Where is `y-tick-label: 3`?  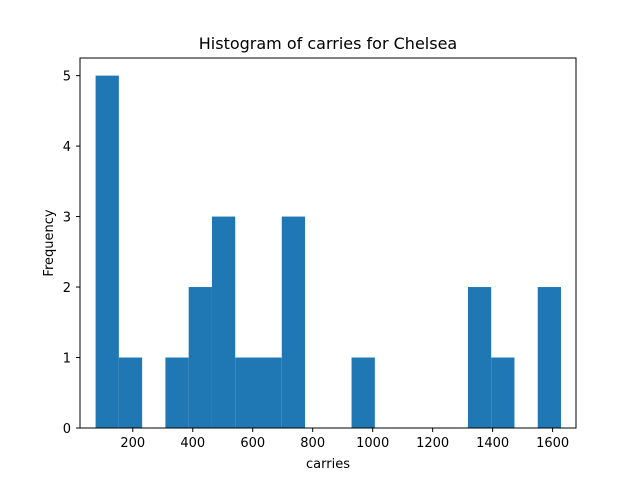 y-tick-label: 3 is located at coordinates (67, 218).